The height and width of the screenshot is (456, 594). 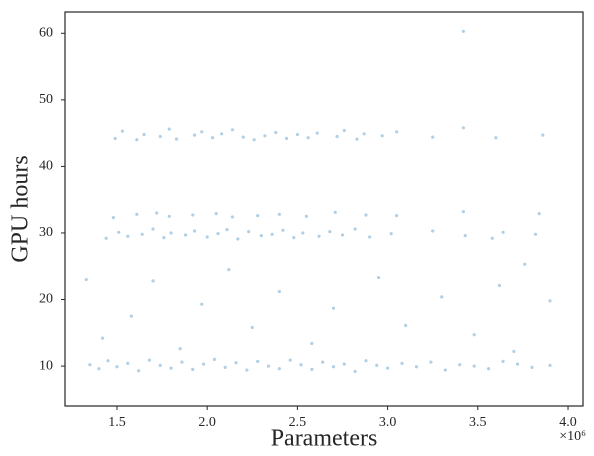 I want to click on y-tick-label: 10, so click(x=46, y=365).